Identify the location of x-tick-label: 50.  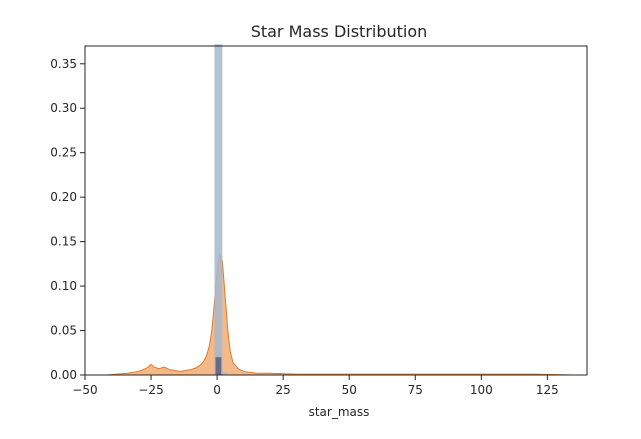
(349, 390).